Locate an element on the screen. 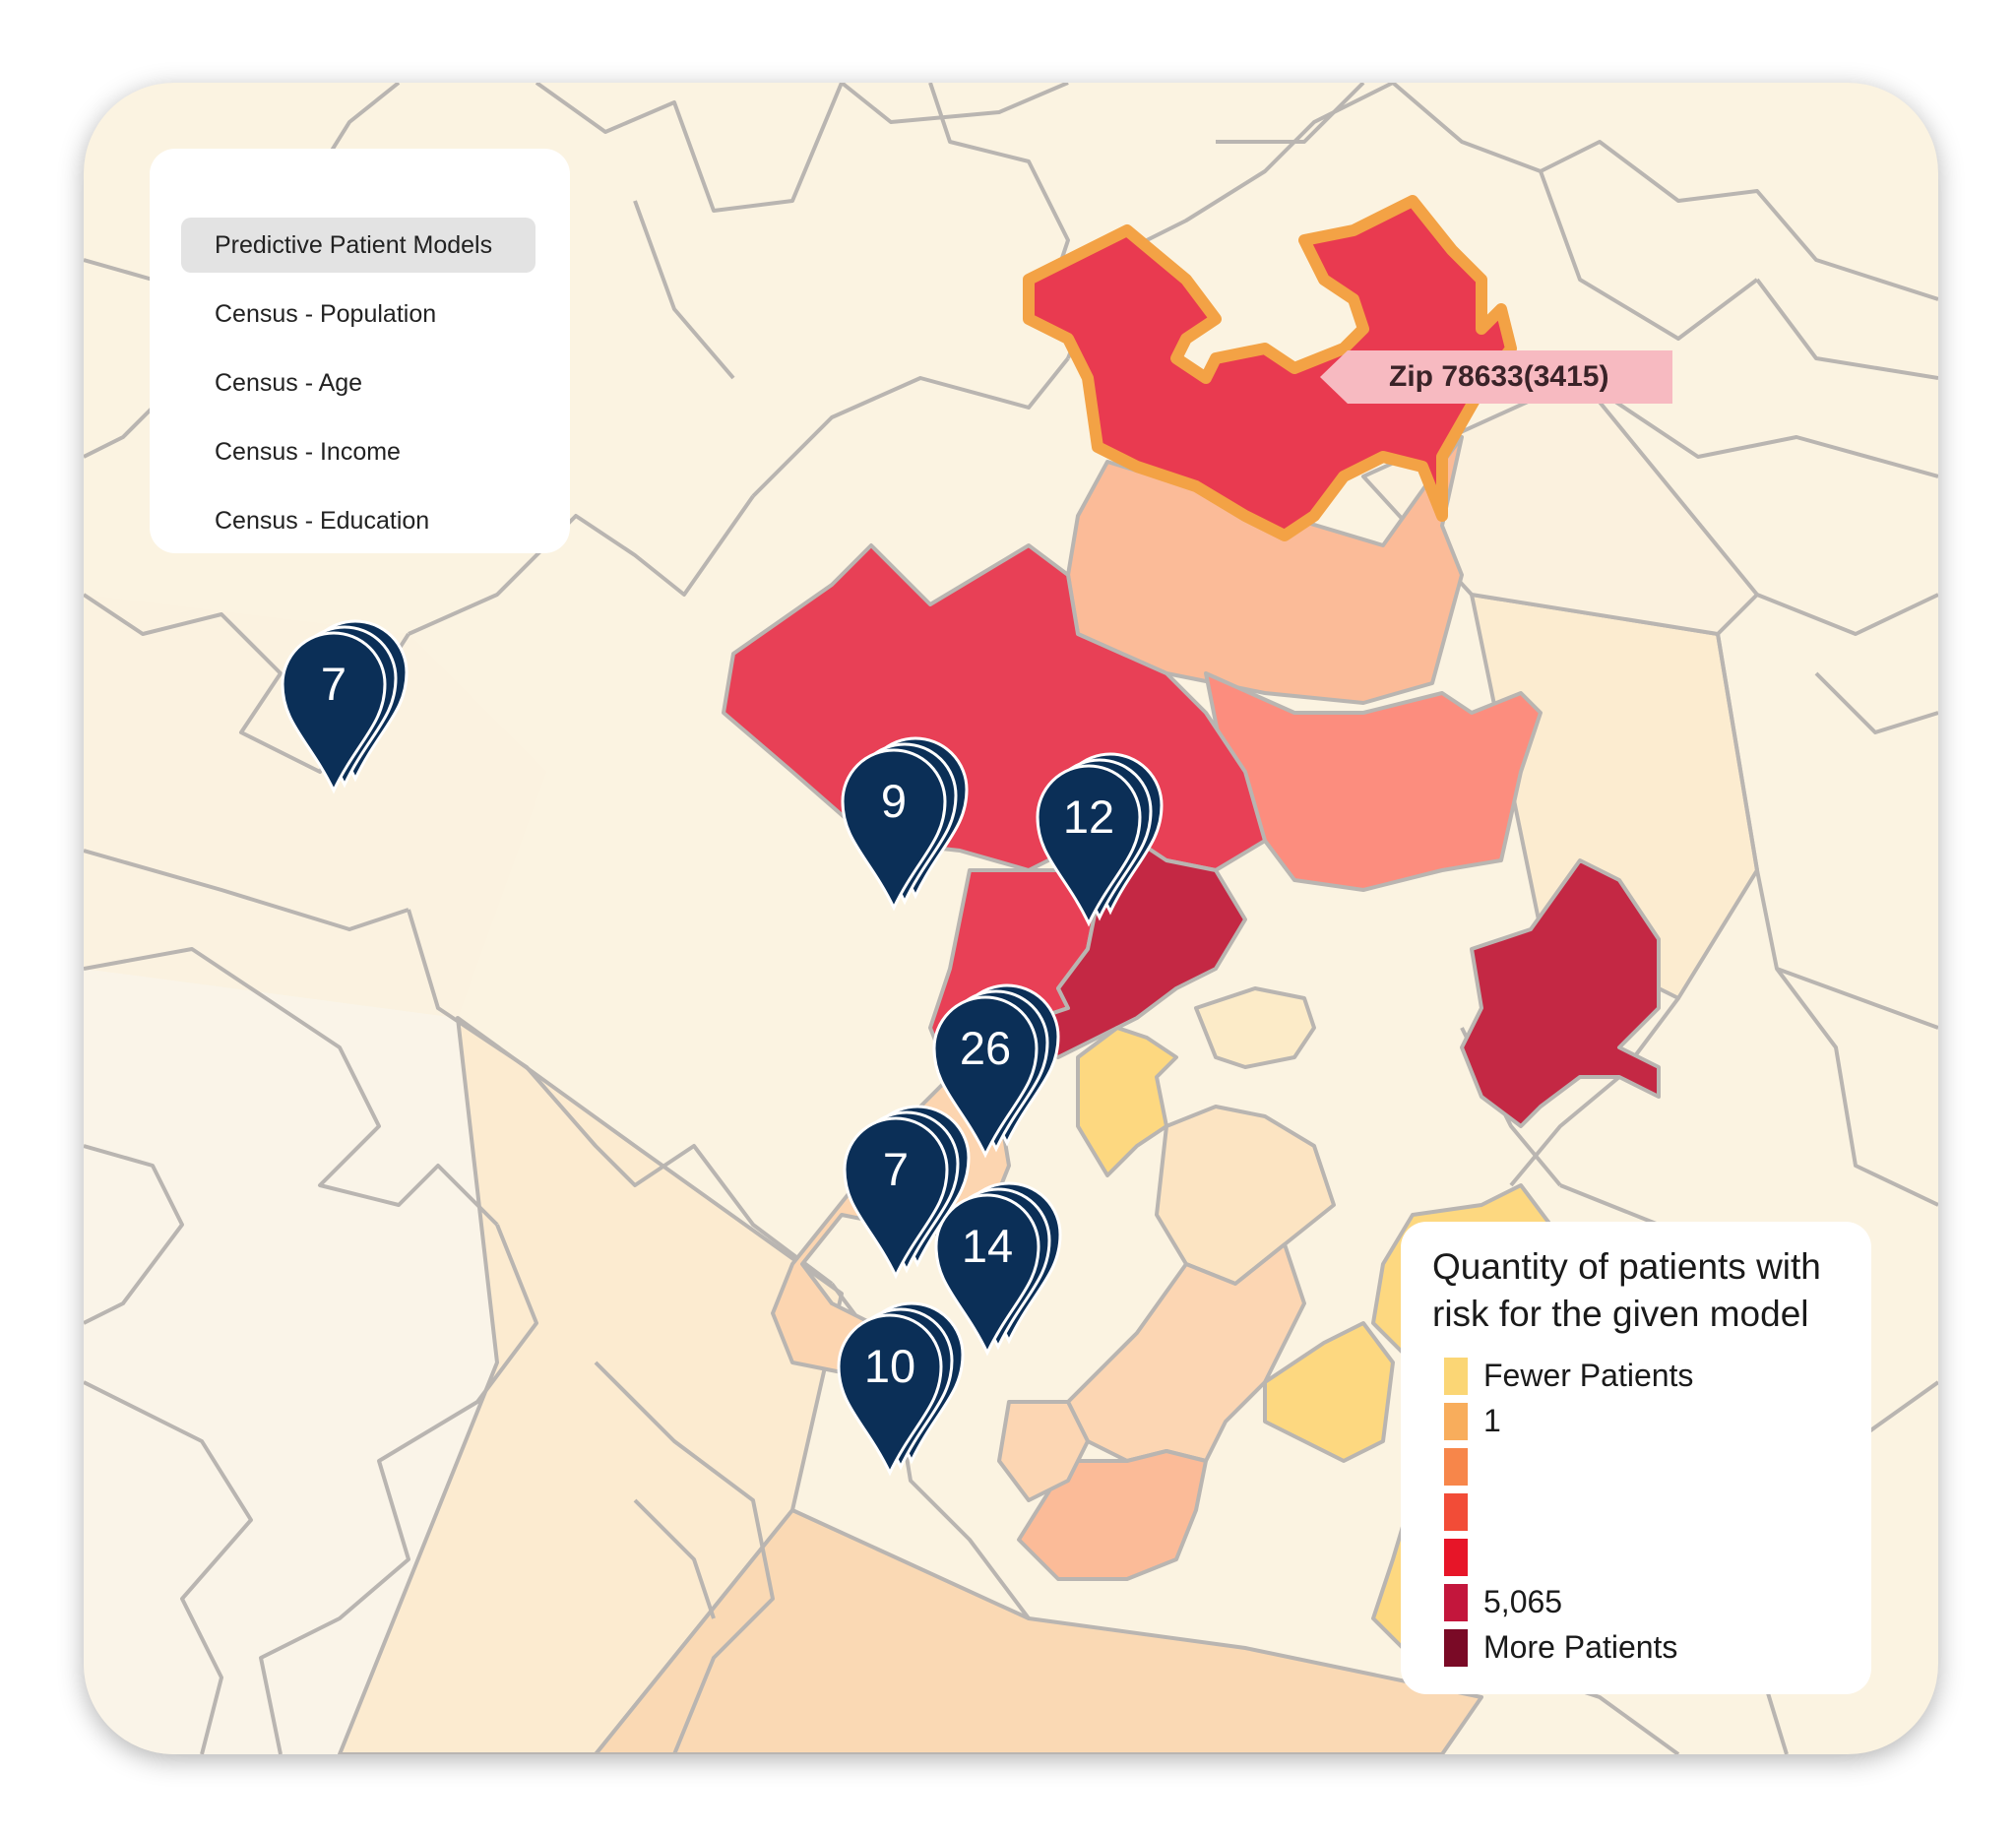  legend-label: 1 is located at coordinates (1492, 1420).